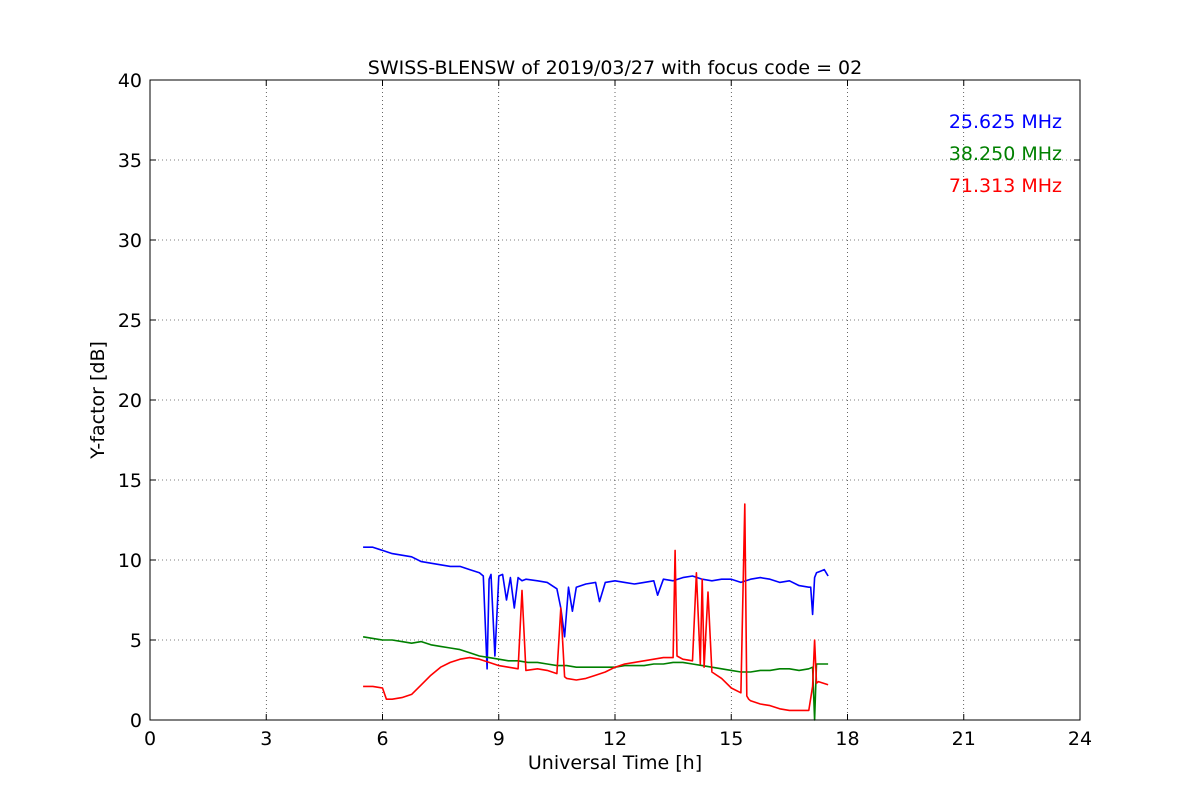 The image size is (1200, 800). What do you see at coordinates (130, 161) in the screenshot?
I see `y-tick-label: 35` at bounding box center [130, 161].